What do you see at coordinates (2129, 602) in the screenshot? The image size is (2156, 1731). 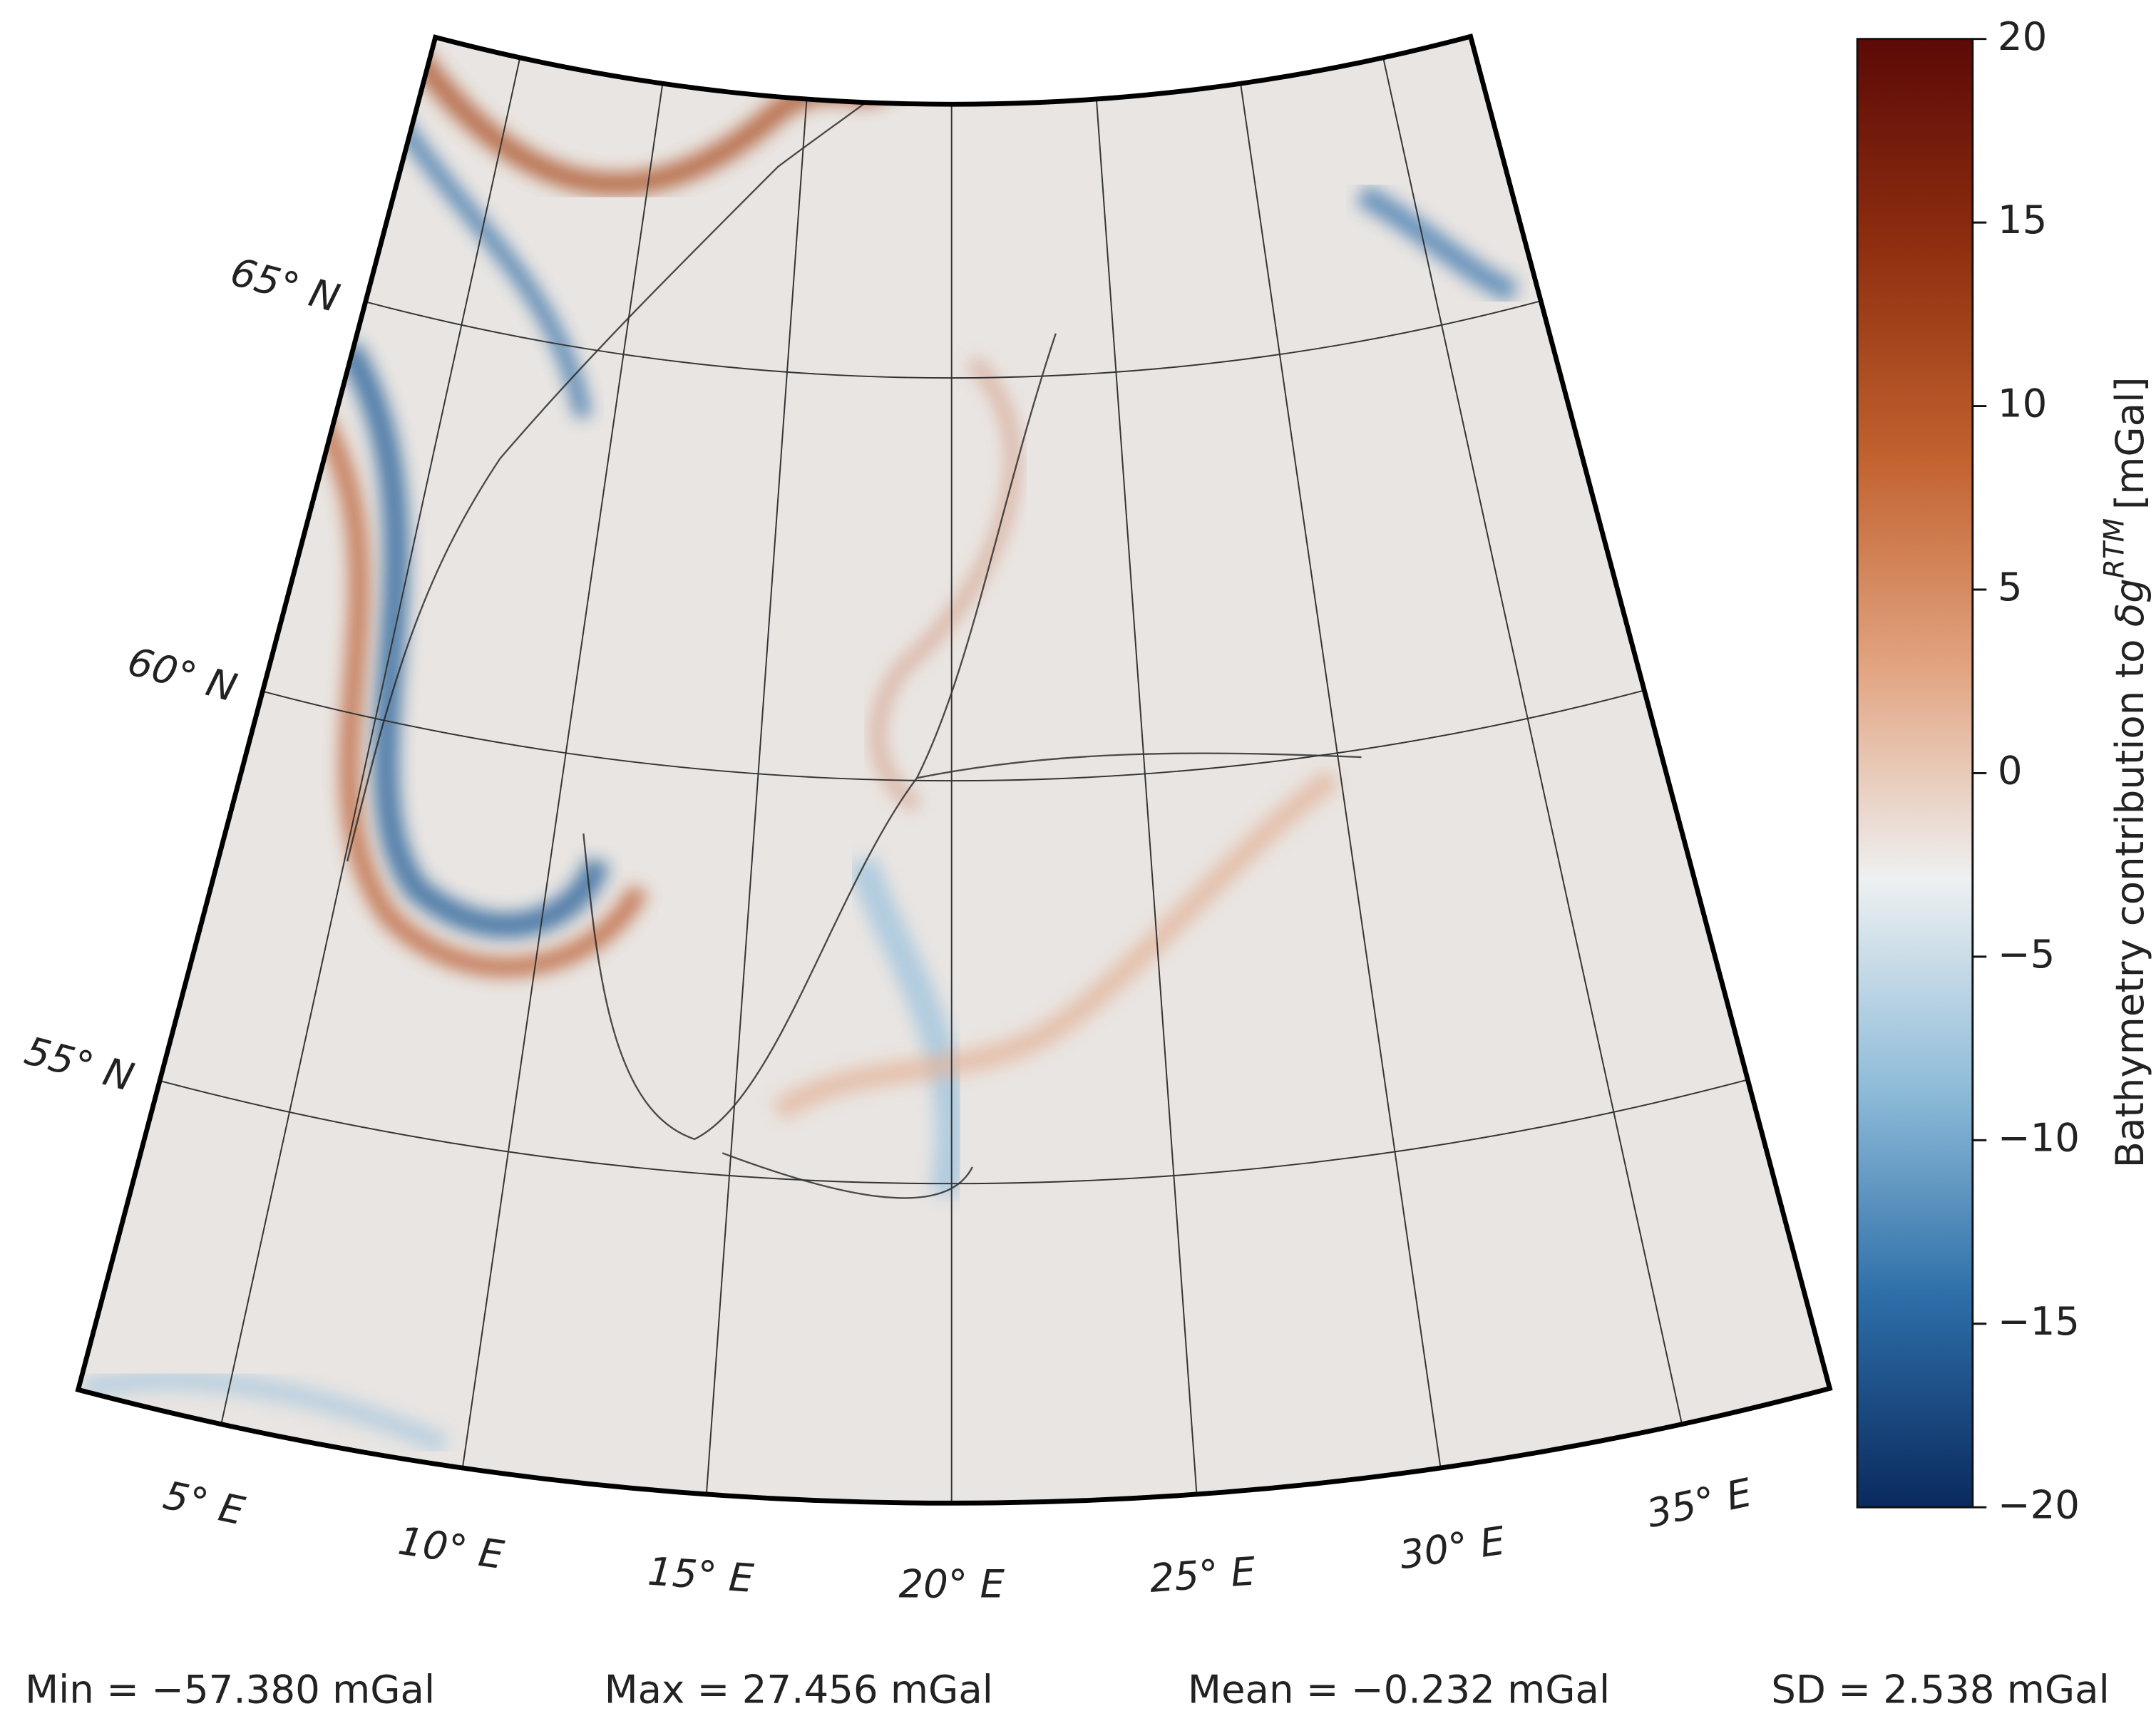 I see `label-symbol: δg` at bounding box center [2129, 602].